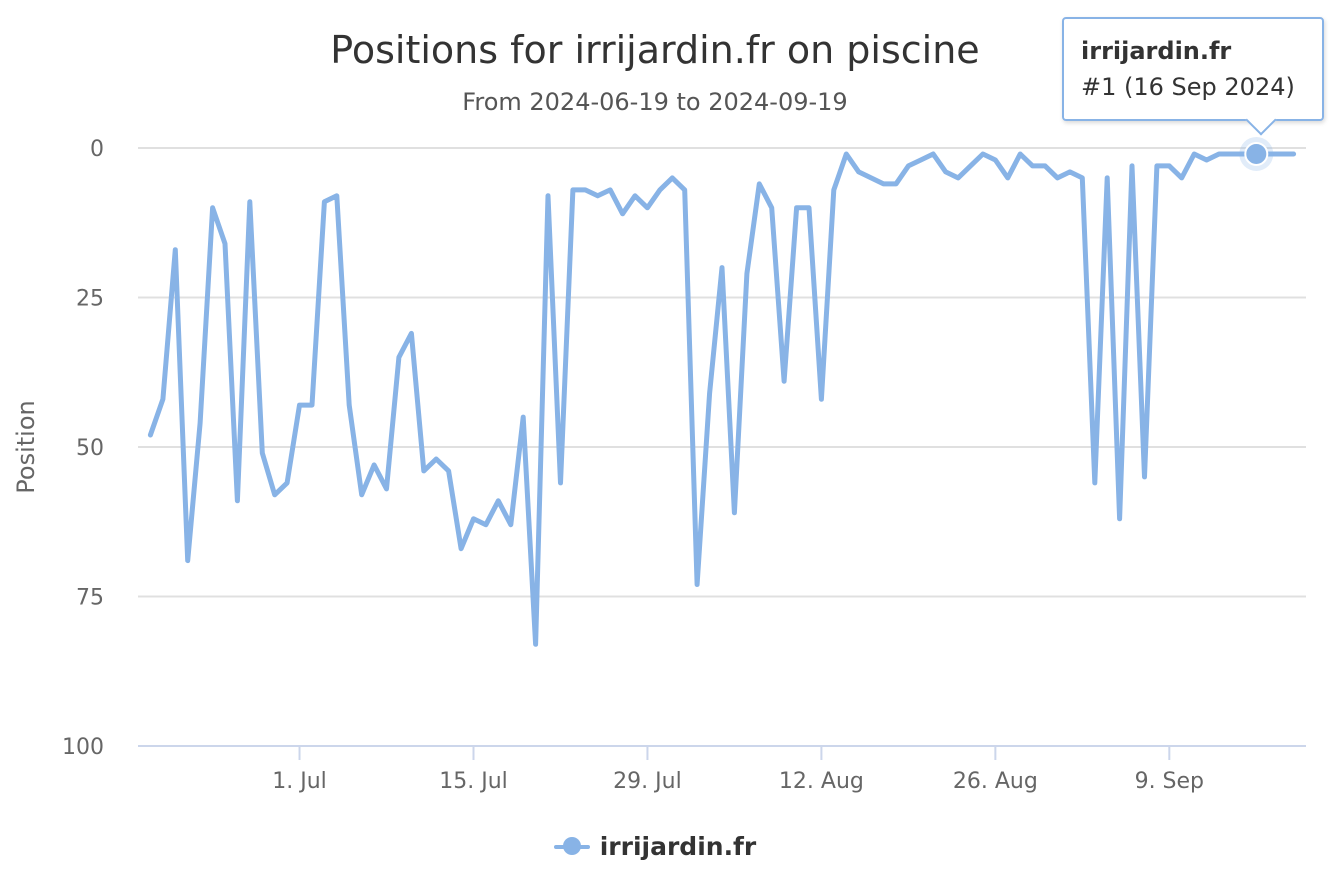 Image resolution: width=1344 pixels, height=878 pixels. What do you see at coordinates (647, 781) in the screenshot?
I see `x-tick-label: 29. Jul` at bounding box center [647, 781].